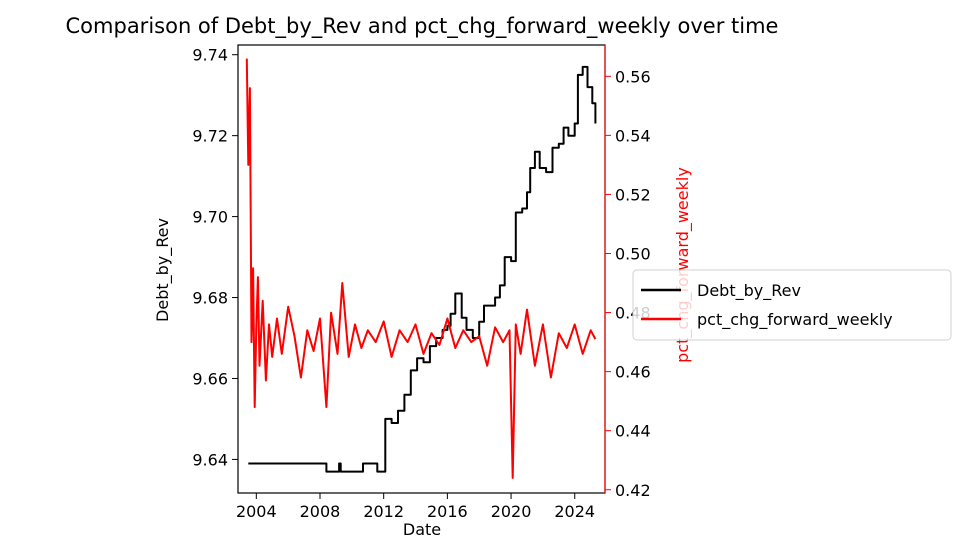  I want to click on x-axis-label: Date, so click(422, 529).